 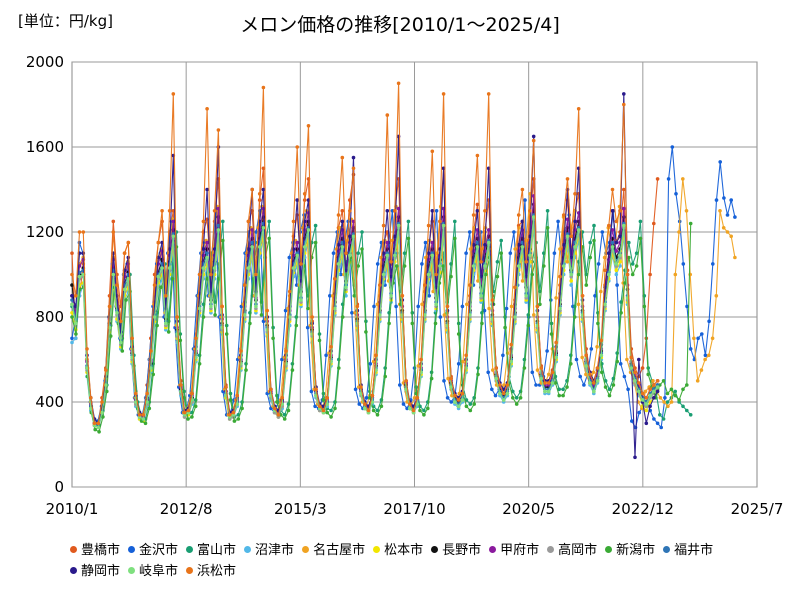 What do you see at coordinates (153, 571) in the screenshot?
I see `legend-item: 岐阜市` at bounding box center [153, 571].